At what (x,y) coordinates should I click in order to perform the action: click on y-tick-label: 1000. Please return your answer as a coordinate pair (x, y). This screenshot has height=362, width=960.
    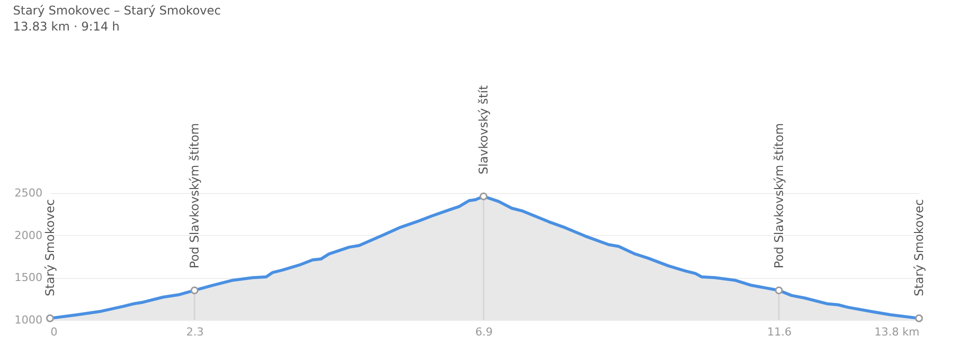
    Looking at the image, I should click on (28, 320).